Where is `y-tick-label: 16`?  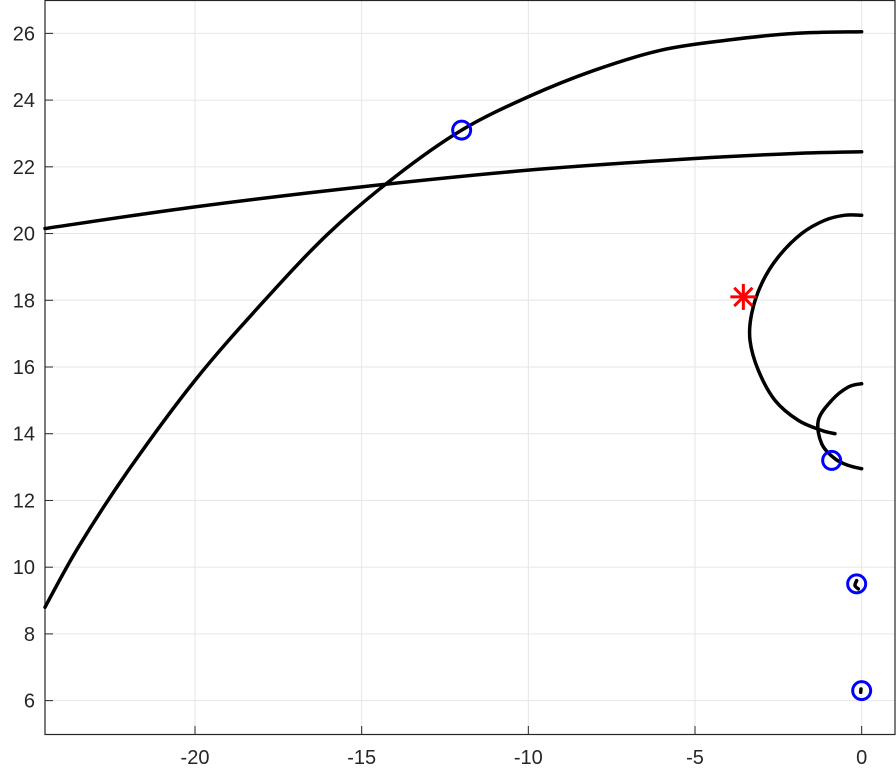 y-tick-label: 16 is located at coordinates (24, 368).